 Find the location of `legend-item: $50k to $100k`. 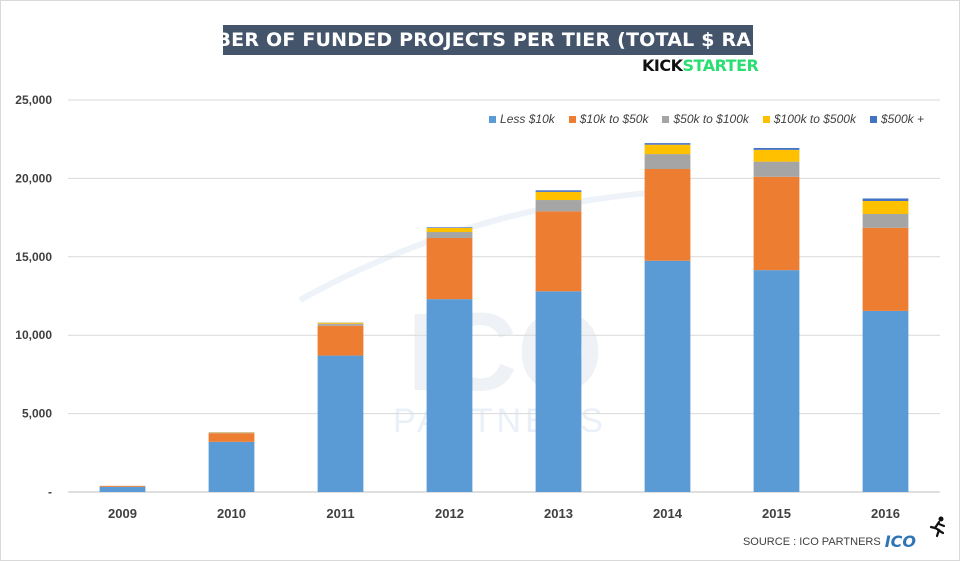

legend-item: $50k to $100k is located at coordinates (705, 119).